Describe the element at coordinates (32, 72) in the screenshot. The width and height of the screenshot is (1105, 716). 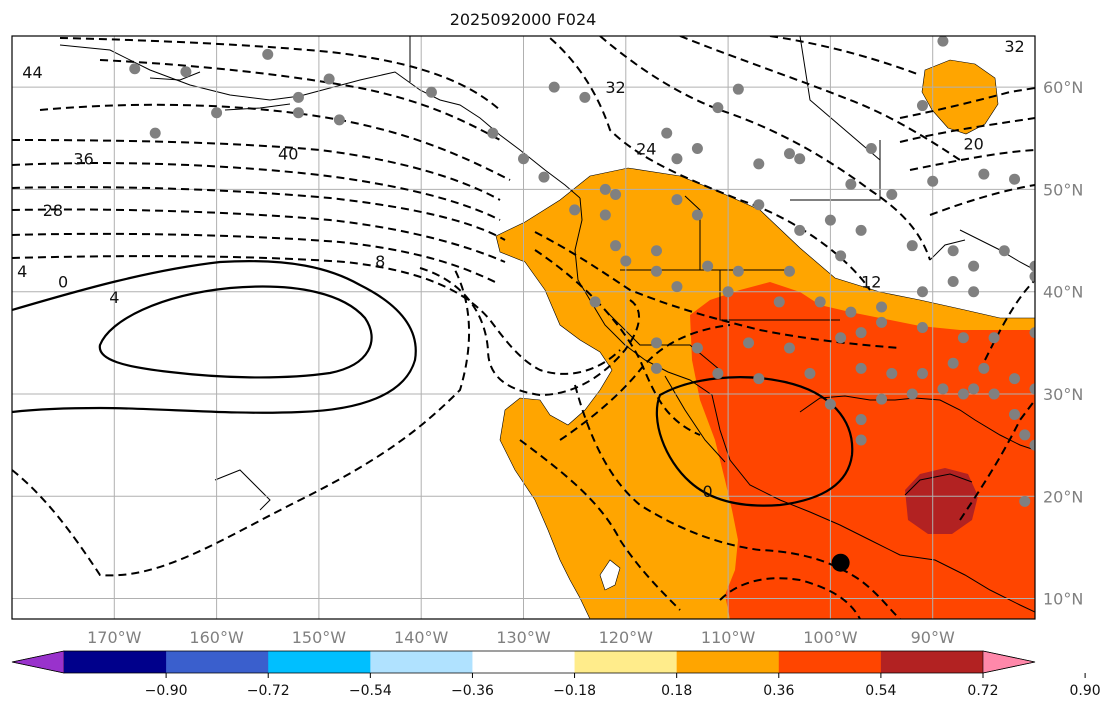
I see `contour-label-0: 44` at that location.